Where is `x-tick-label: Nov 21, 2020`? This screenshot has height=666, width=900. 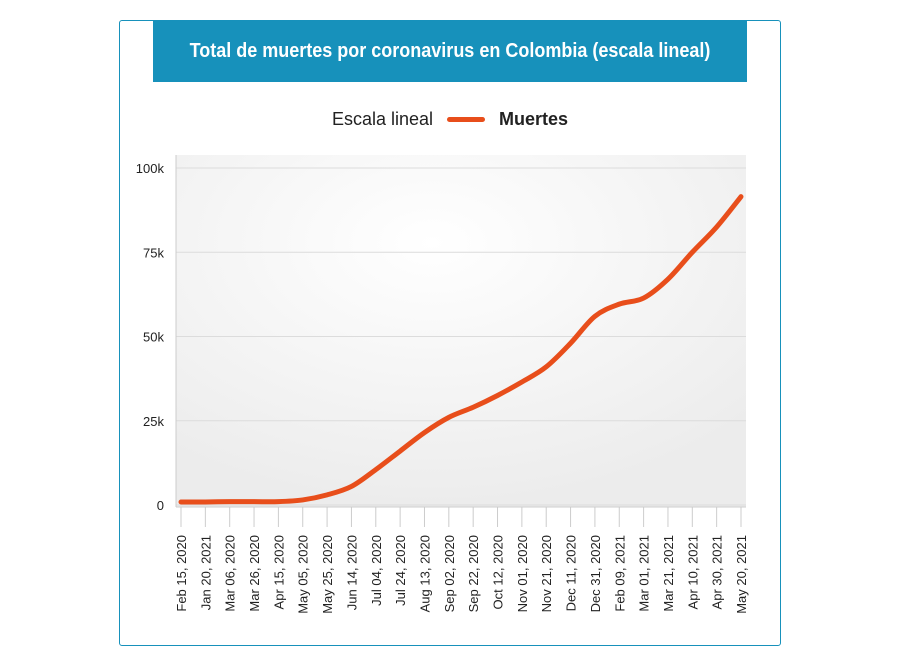
x-tick-label: Nov 21, 2020 is located at coordinates (546, 573).